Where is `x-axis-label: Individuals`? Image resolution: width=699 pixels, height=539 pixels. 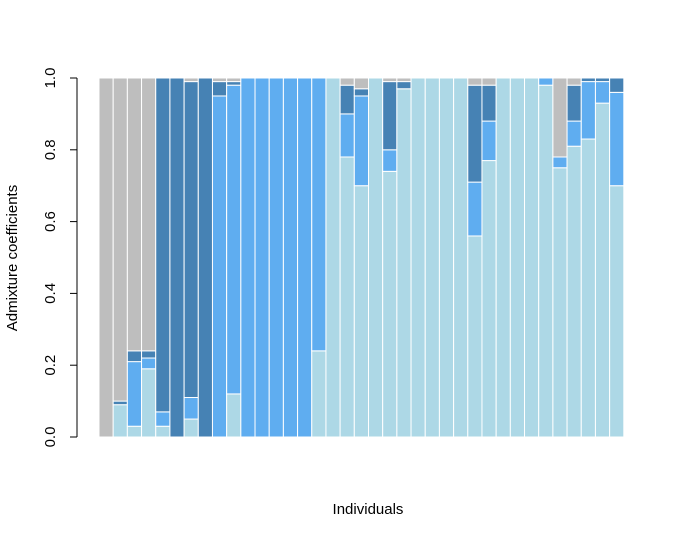
x-axis-label: Individuals is located at coordinates (368, 509).